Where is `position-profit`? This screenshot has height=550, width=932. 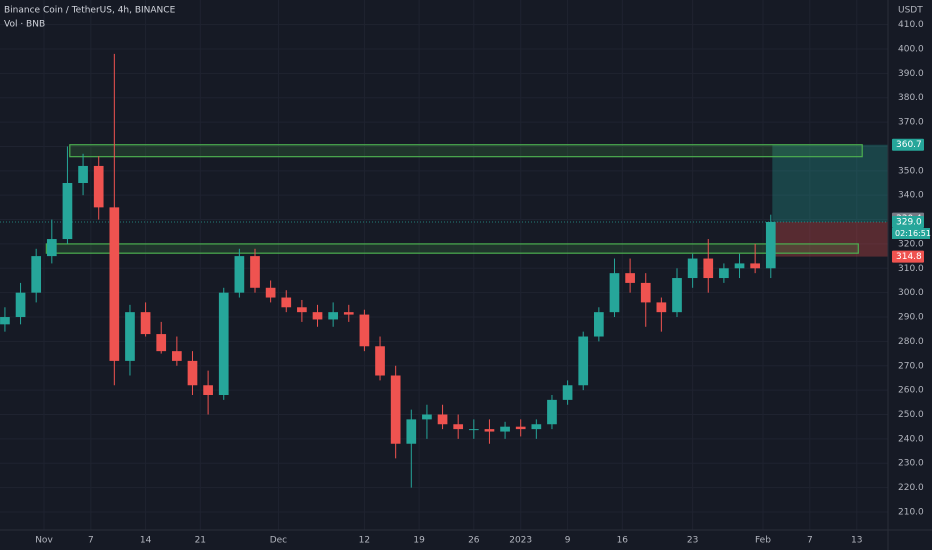 position-profit is located at coordinates (830, 183).